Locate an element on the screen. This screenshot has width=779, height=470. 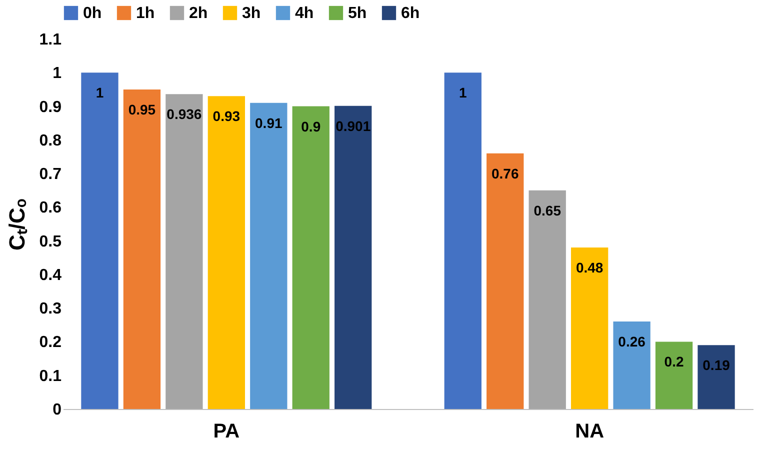
data-label: 0.93 is located at coordinates (226, 116).